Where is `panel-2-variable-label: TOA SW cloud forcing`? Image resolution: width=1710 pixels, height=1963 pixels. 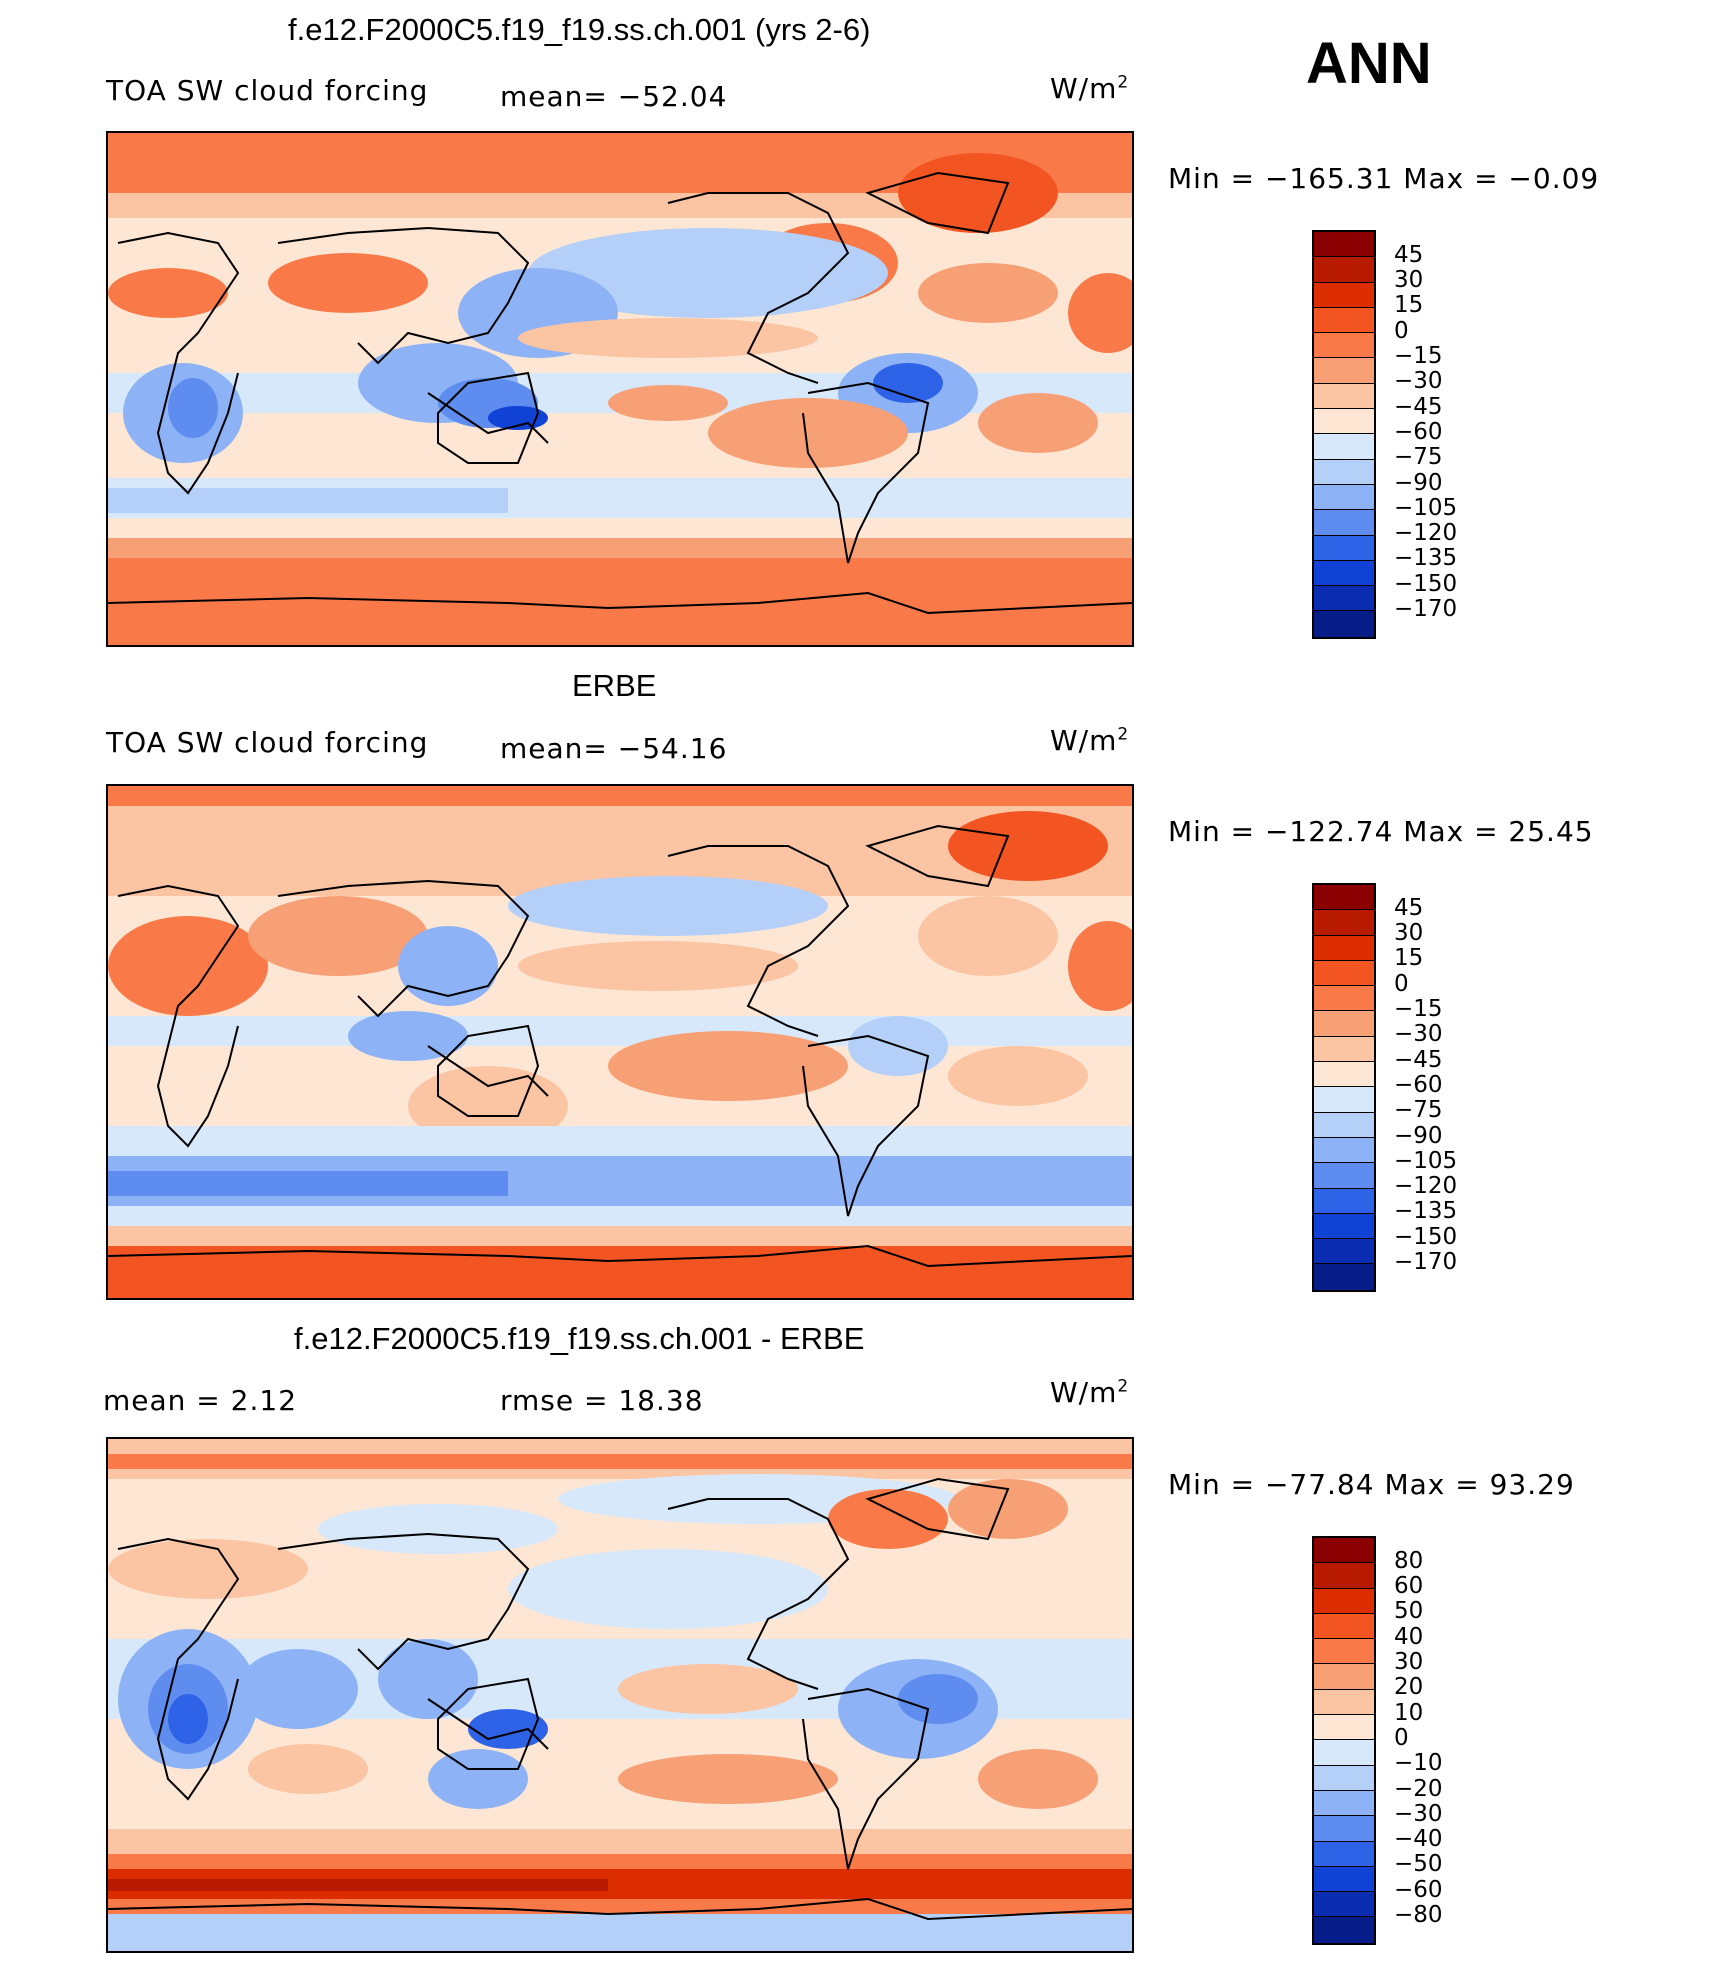
panel-2-variable-label: TOA SW cloud forcing is located at coordinates (267, 742).